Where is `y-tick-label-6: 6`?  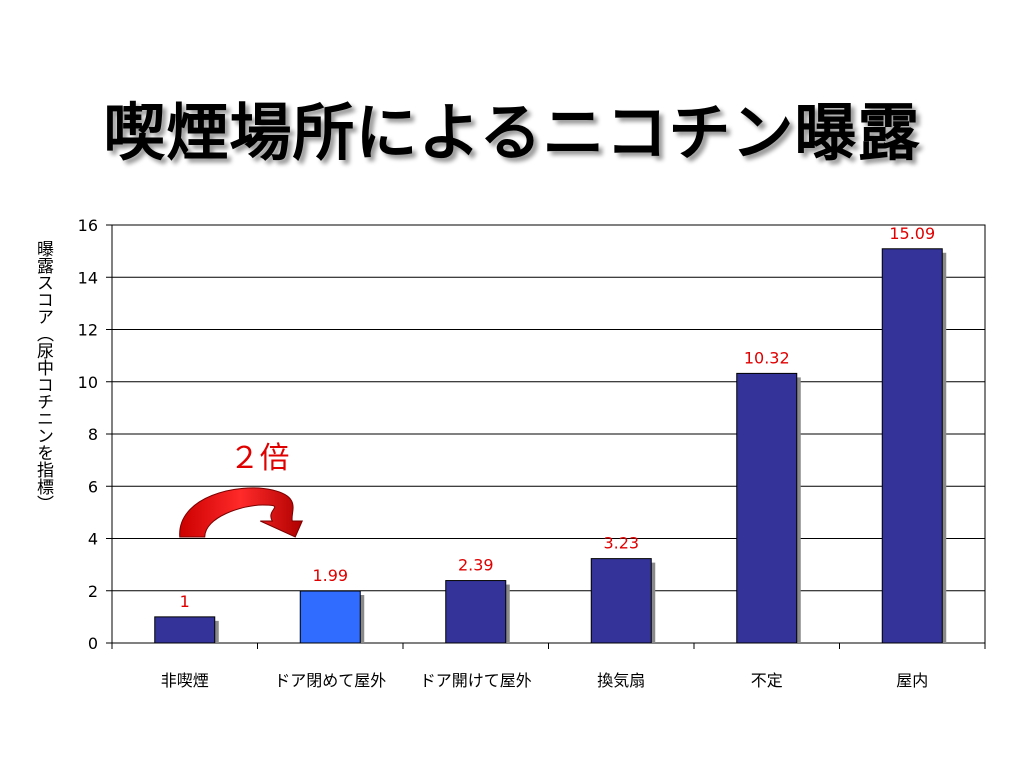
y-tick-label-6: 6 is located at coordinates (93, 486).